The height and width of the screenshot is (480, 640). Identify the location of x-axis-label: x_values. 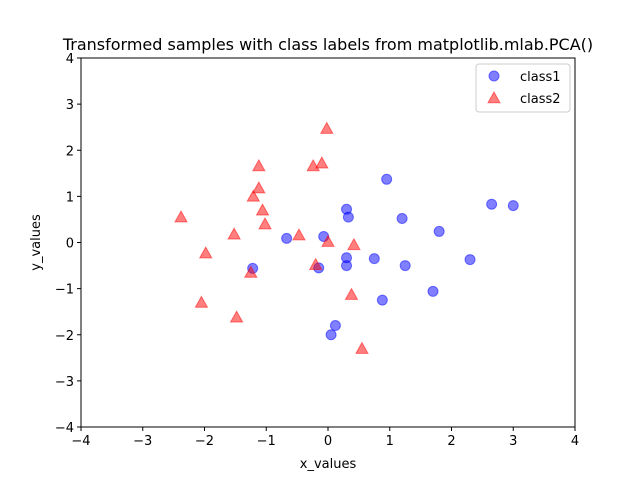
(328, 464).